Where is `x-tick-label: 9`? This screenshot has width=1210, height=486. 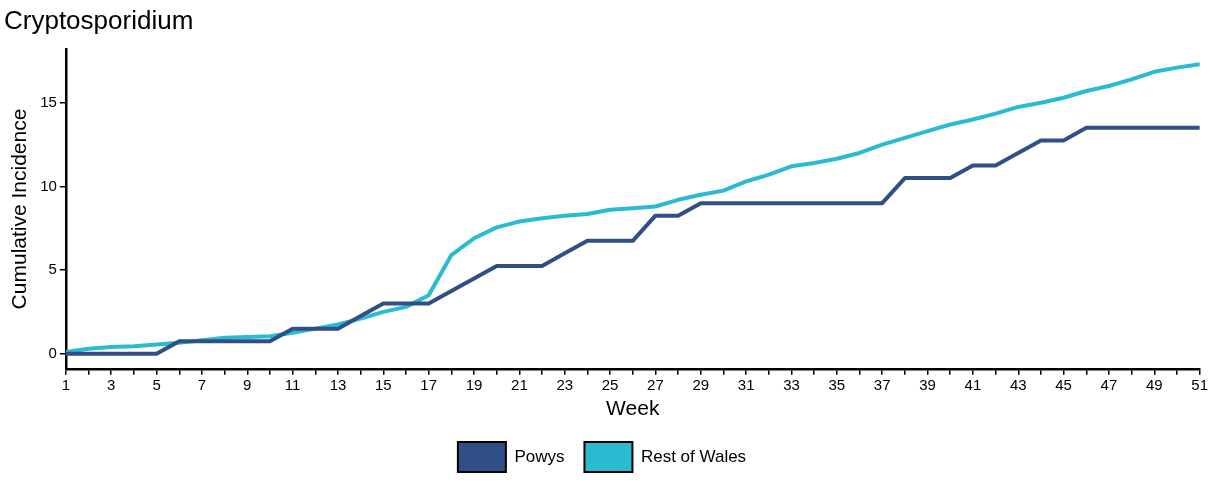 x-tick-label: 9 is located at coordinates (247, 384).